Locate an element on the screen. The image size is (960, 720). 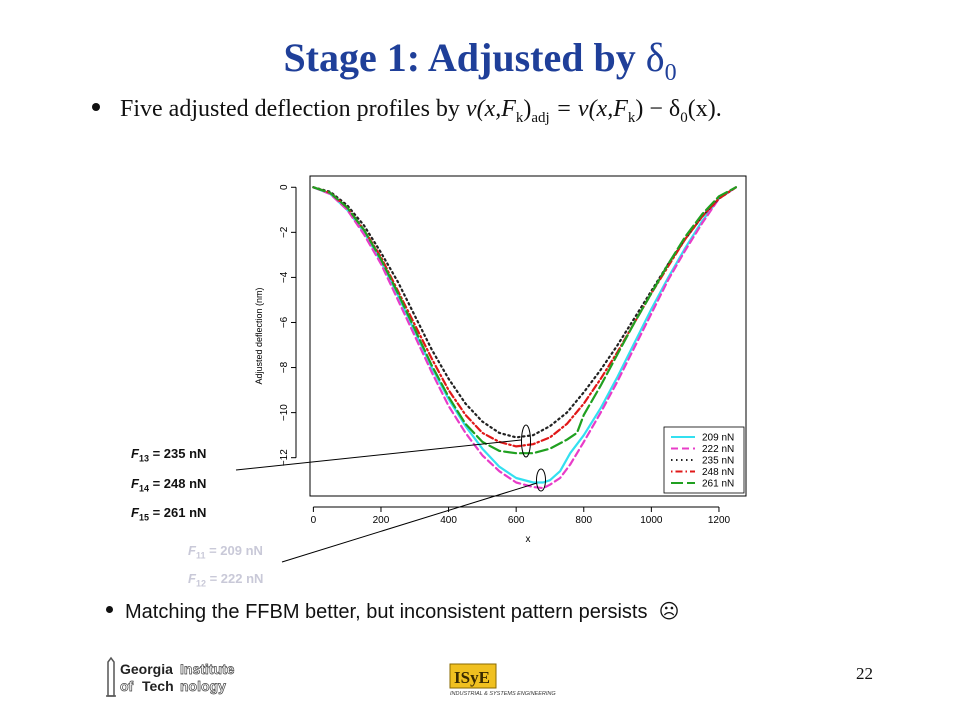
legend-label-3: 248 nN is located at coordinates (718, 472).